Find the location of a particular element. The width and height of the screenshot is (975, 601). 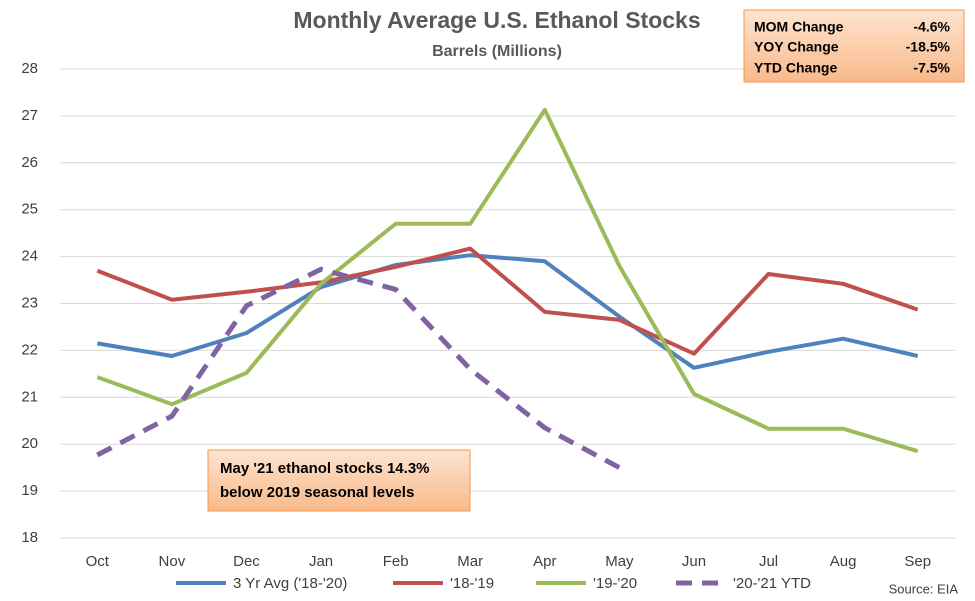

y-tick-label: 19 is located at coordinates (29, 490).